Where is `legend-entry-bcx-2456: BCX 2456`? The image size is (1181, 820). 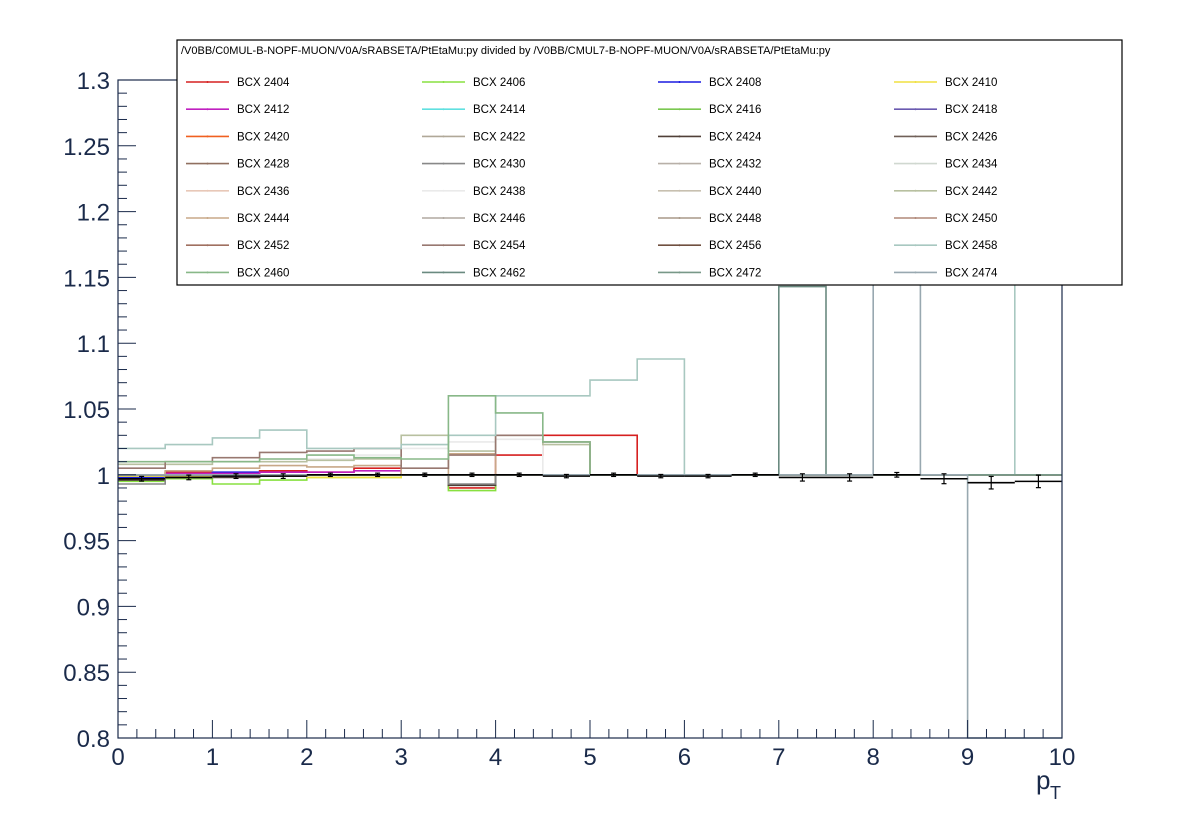 legend-entry-bcx-2456: BCX 2456 is located at coordinates (709, 246).